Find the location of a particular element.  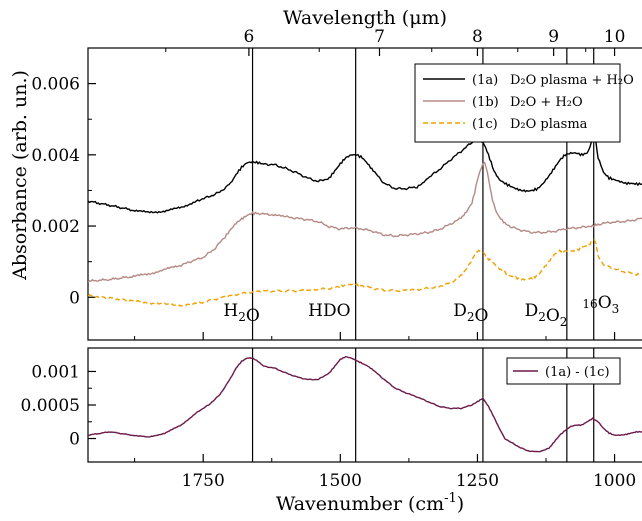

y-tick-label: 0.002 is located at coordinates (55, 227).